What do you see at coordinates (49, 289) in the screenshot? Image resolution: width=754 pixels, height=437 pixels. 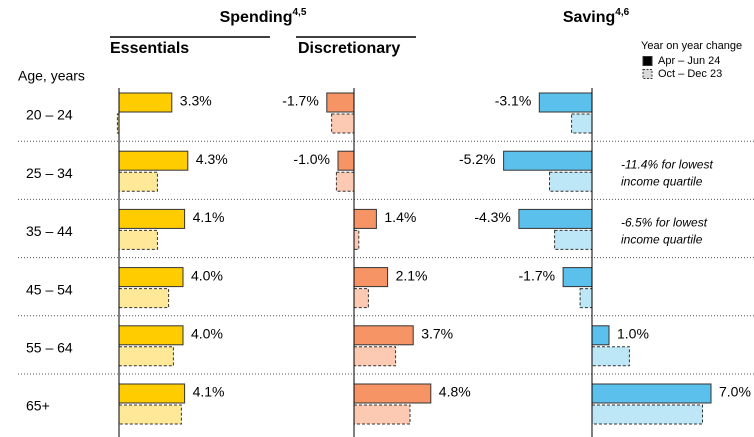 I see `category-label: 45 – 54` at bounding box center [49, 289].